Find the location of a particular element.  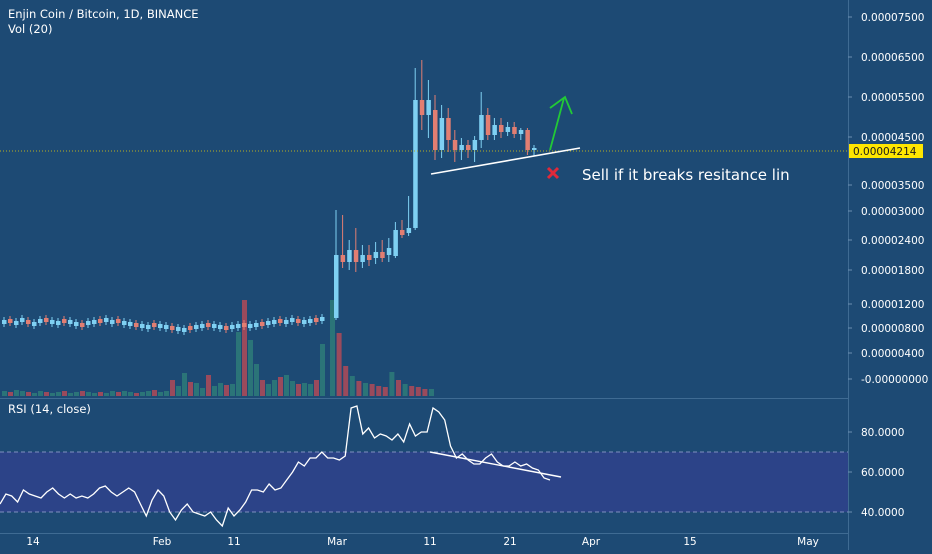

time-tick-label: May is located at coordinates (808, 542).